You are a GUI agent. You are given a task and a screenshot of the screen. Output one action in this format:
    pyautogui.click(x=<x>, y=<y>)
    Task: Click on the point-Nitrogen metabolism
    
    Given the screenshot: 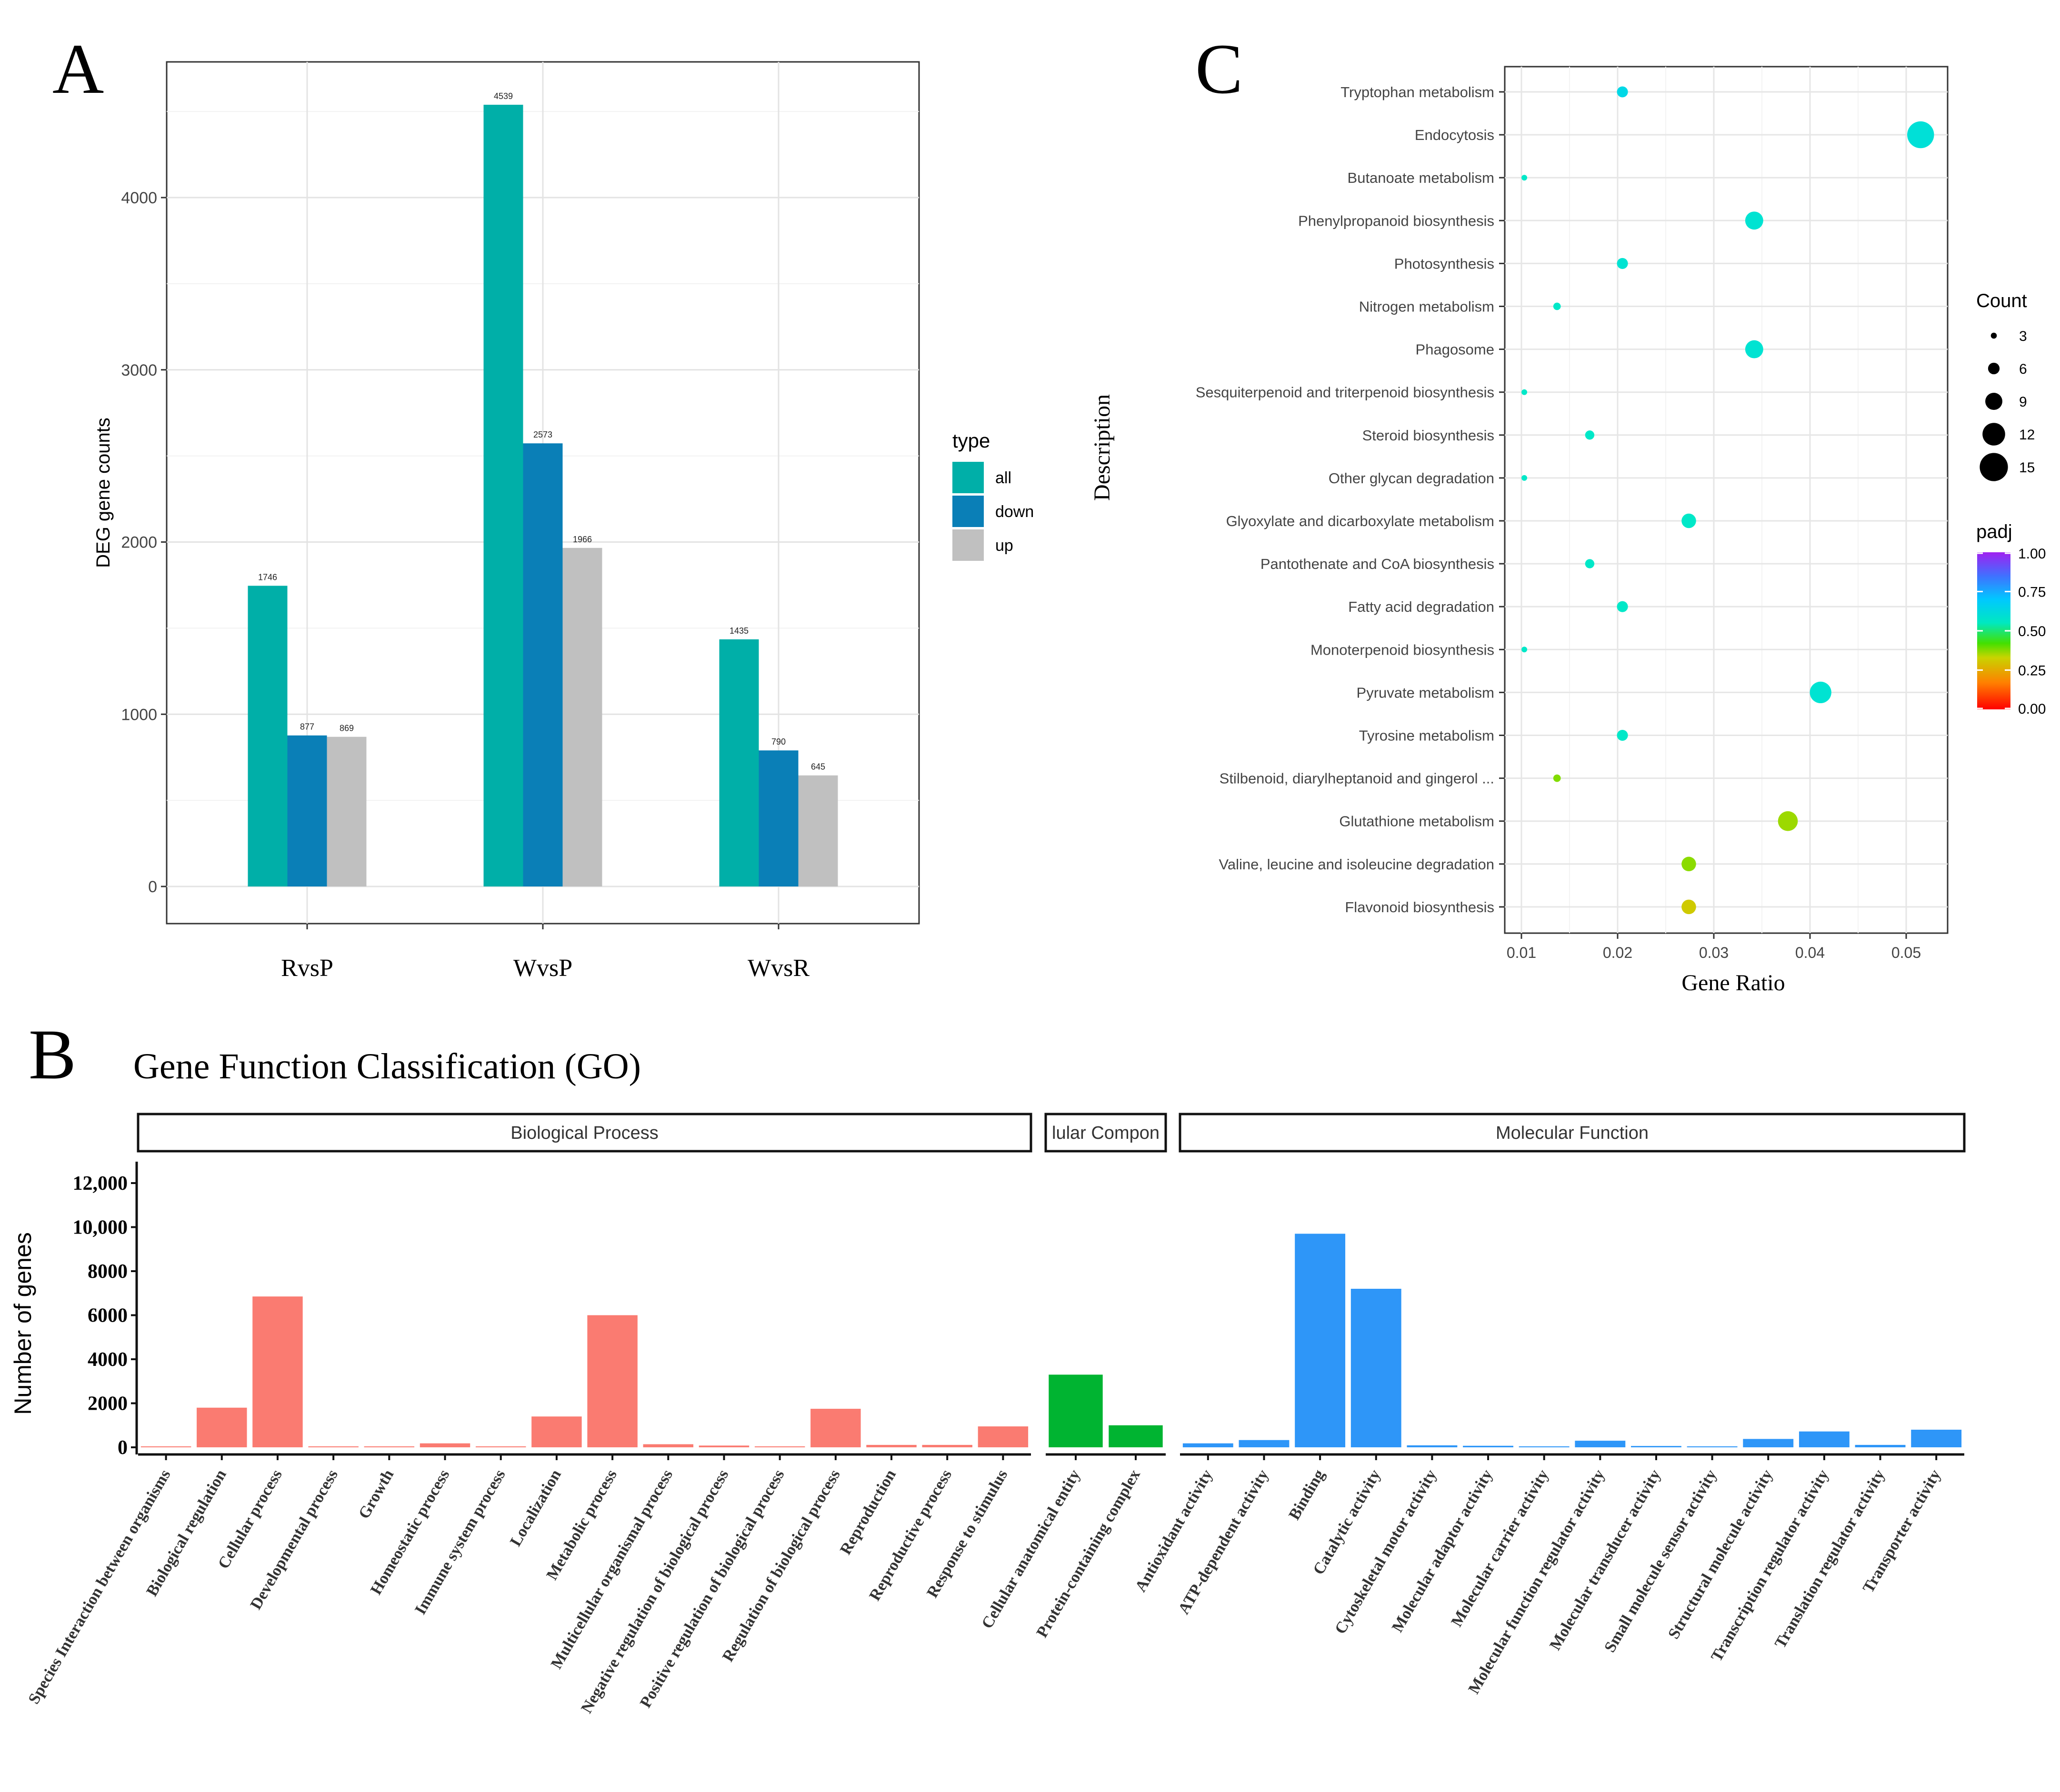 What is the action you would take?
    pyautogui.click(x=1557, y=306)
    